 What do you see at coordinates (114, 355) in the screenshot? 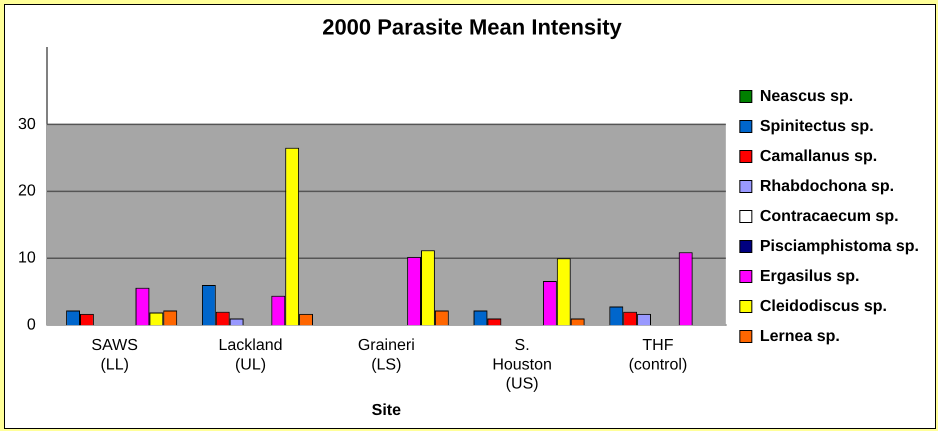
I see `x-tick-label: SAWS (LL)` at bounding box center [114, 355].